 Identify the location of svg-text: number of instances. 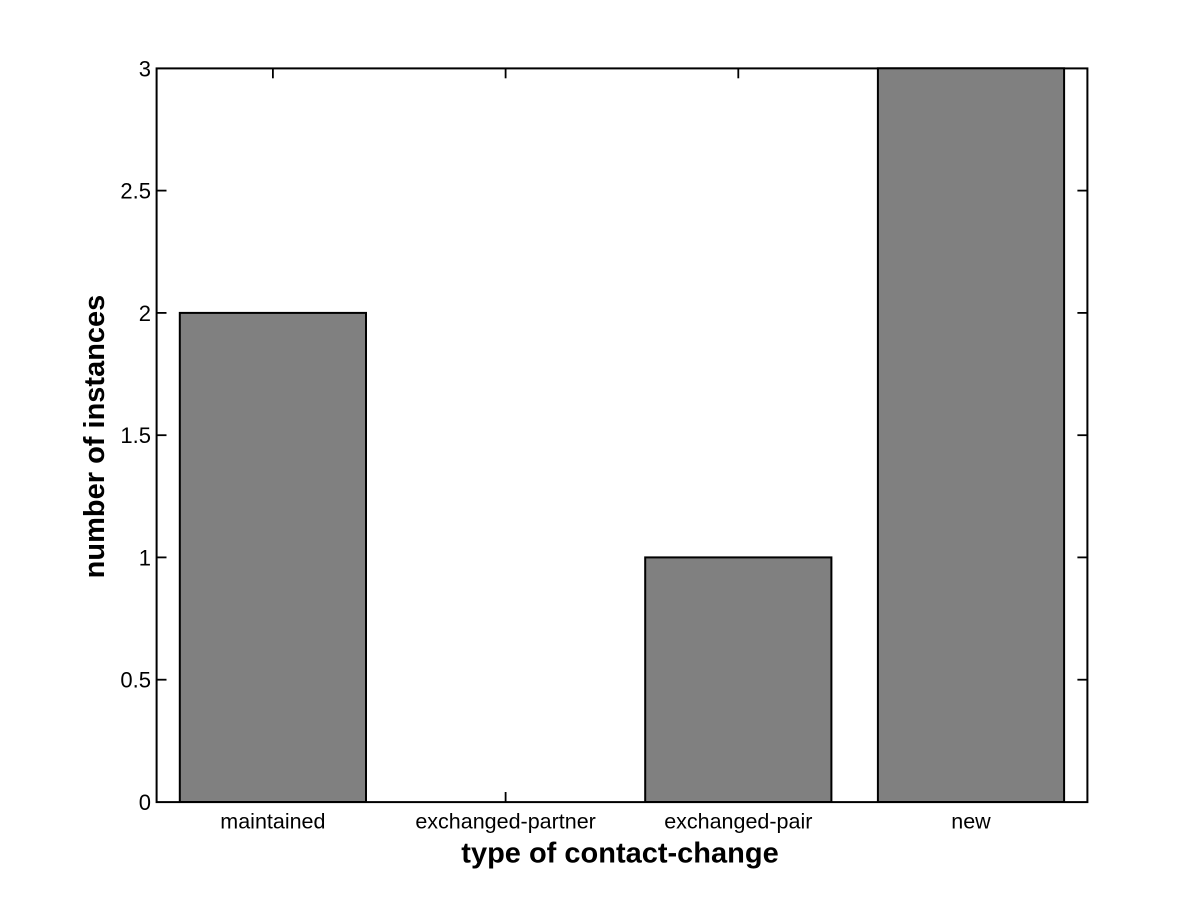
(95, 437).